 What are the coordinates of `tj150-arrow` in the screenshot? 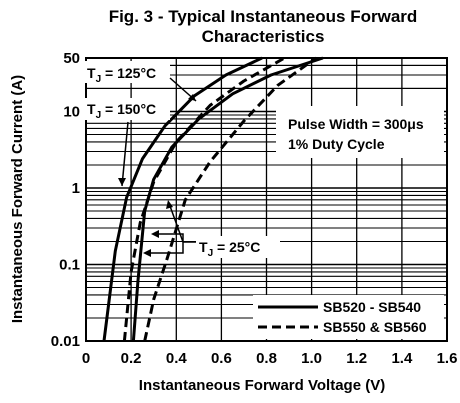 It's located at (125, 154).